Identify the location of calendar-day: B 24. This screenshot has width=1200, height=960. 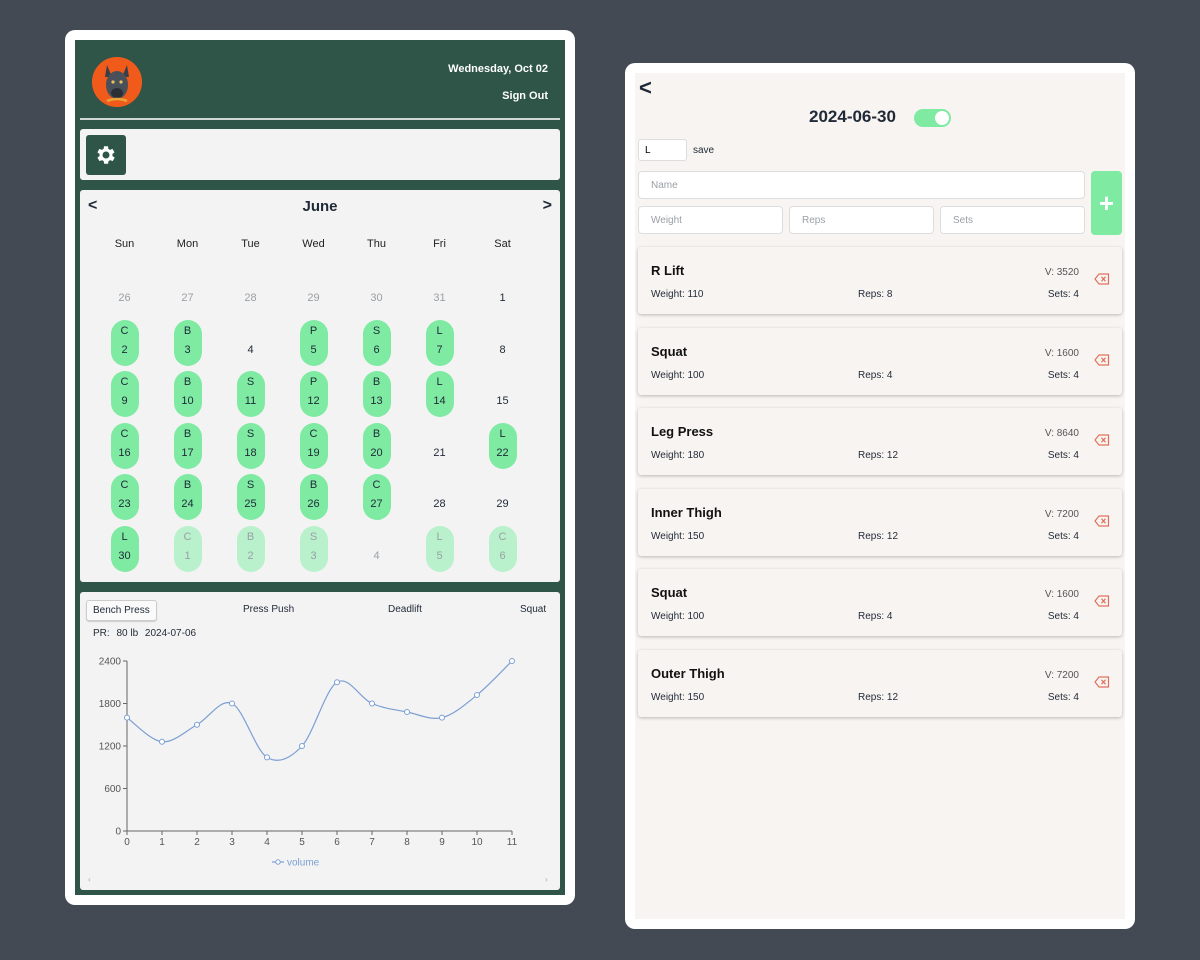
(187, 496).